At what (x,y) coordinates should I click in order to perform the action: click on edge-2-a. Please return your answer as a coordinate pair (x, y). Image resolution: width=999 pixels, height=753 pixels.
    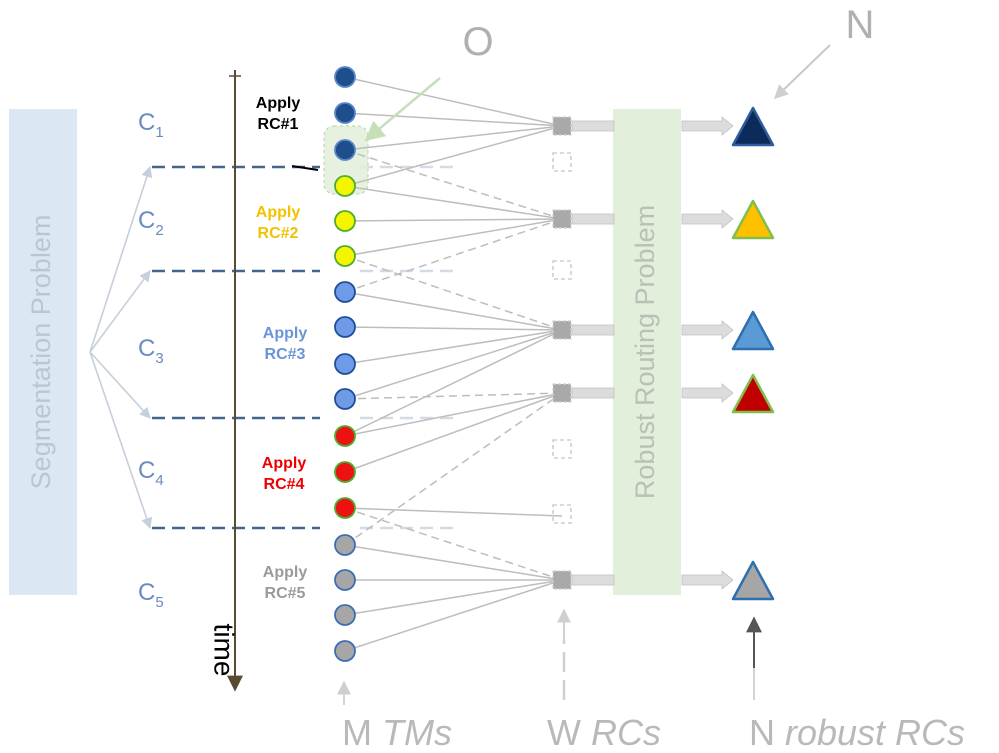
    Looking at the image, I should click on (453, 119).